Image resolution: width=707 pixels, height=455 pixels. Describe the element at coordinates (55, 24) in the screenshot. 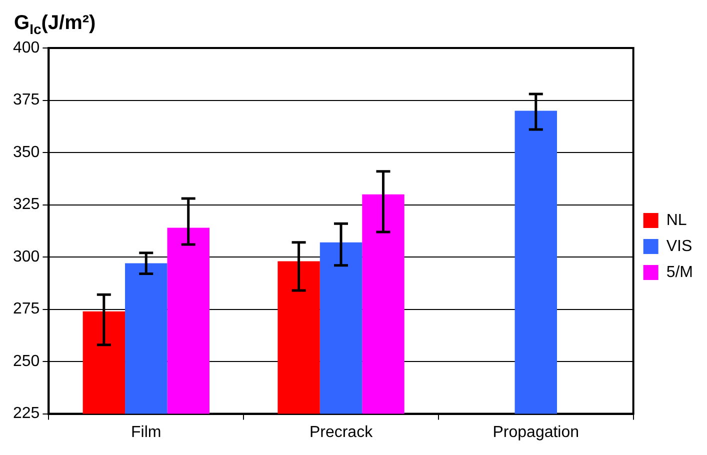

I see `y-axis-title: G$_{Ic}$(J/m²)` at that location.